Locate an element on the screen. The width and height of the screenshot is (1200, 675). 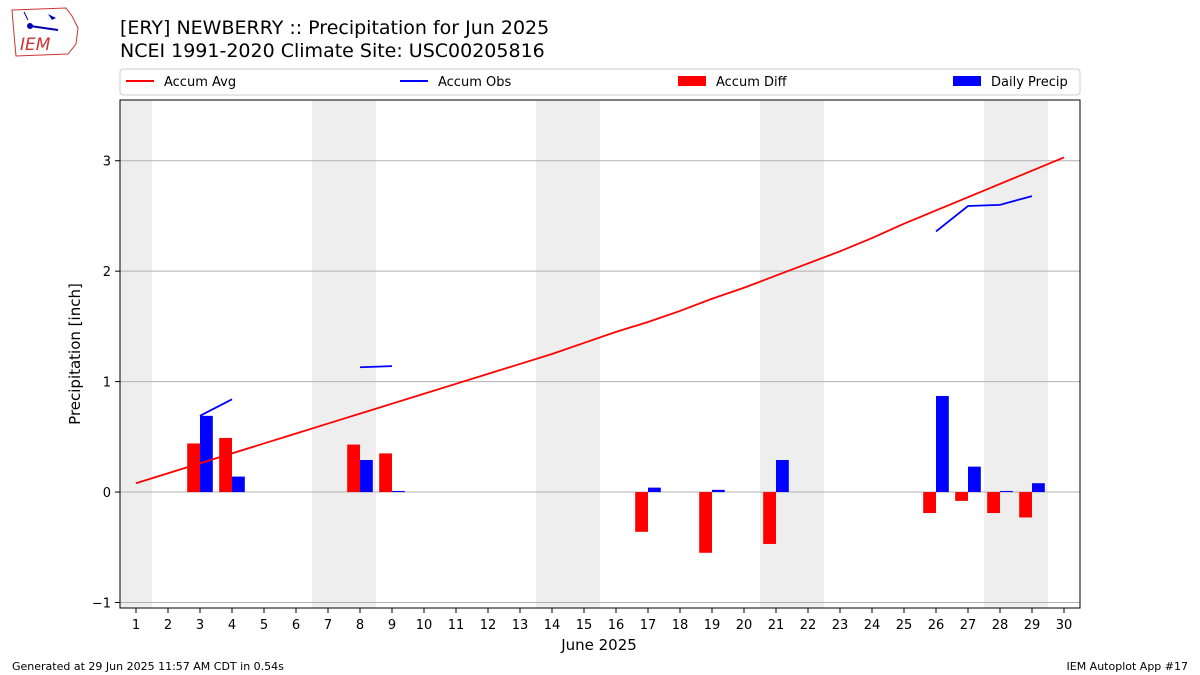
y-tick-label: 3 is located at coordinates (107, 162).